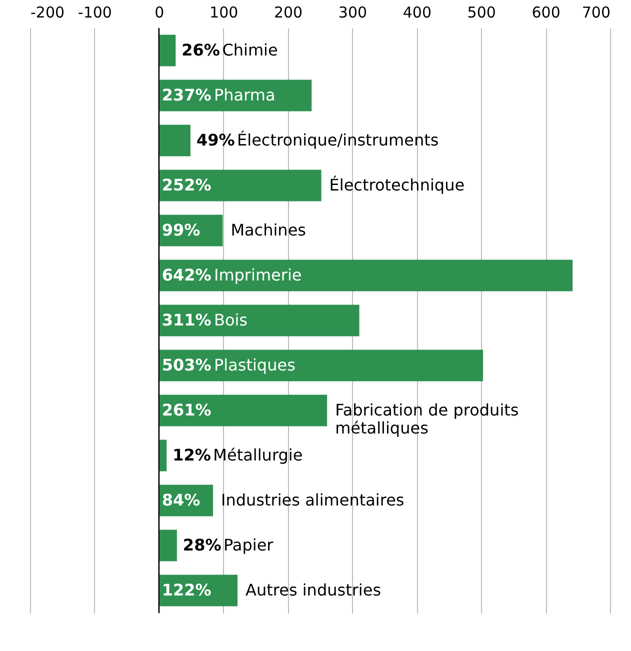 The image size is (631, 651). Describe the element at coordinates (187, 320) in the screenshot. I see `data-label: 311%` at that location.